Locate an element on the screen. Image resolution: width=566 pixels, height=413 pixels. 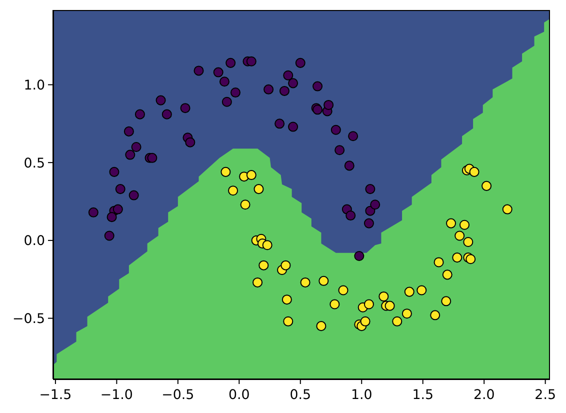
y-tick-label: 0.5 is located at coordinates (34, 164).